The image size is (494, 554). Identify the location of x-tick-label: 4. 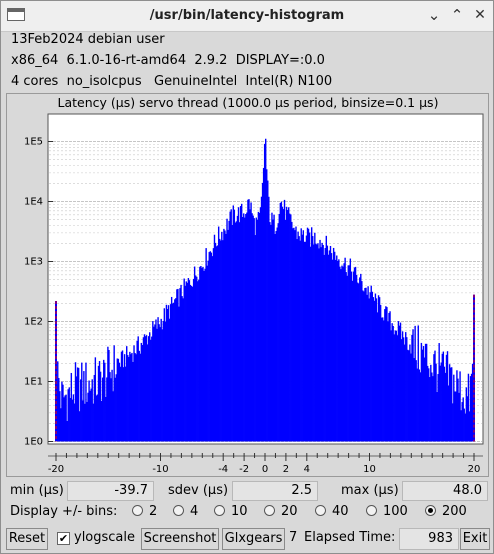
(307, 469).